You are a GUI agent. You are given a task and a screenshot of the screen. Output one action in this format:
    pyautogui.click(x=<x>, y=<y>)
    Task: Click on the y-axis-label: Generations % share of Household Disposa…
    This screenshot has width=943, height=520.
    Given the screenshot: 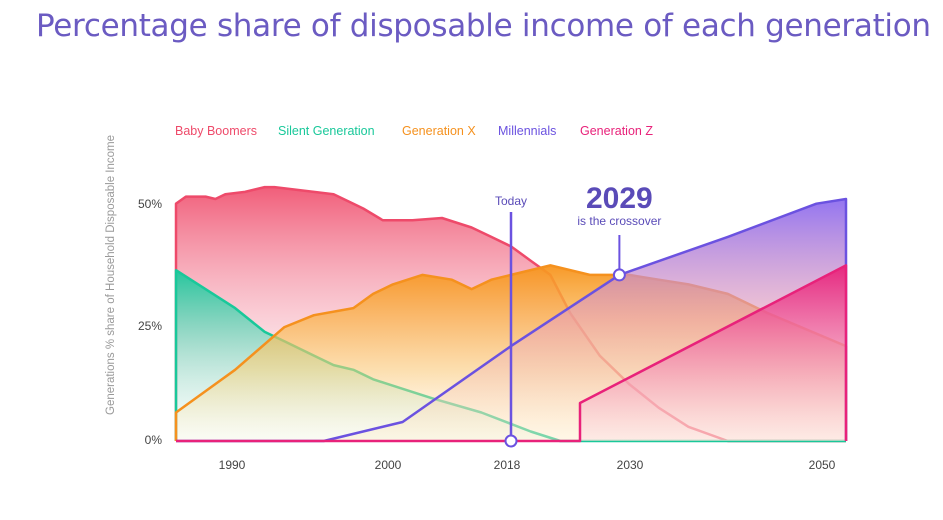 What is the action you would take?
    pyautogui.click(x=111, y=275)
    